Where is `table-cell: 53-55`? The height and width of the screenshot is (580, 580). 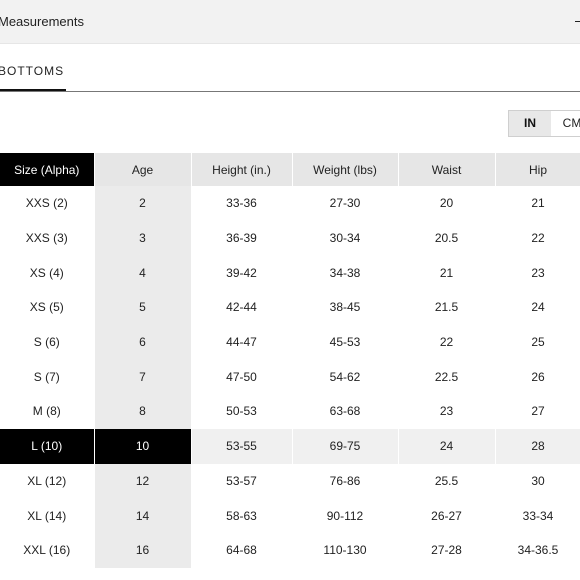 table-cell: 53-55 is located at coordinates (242, 446).